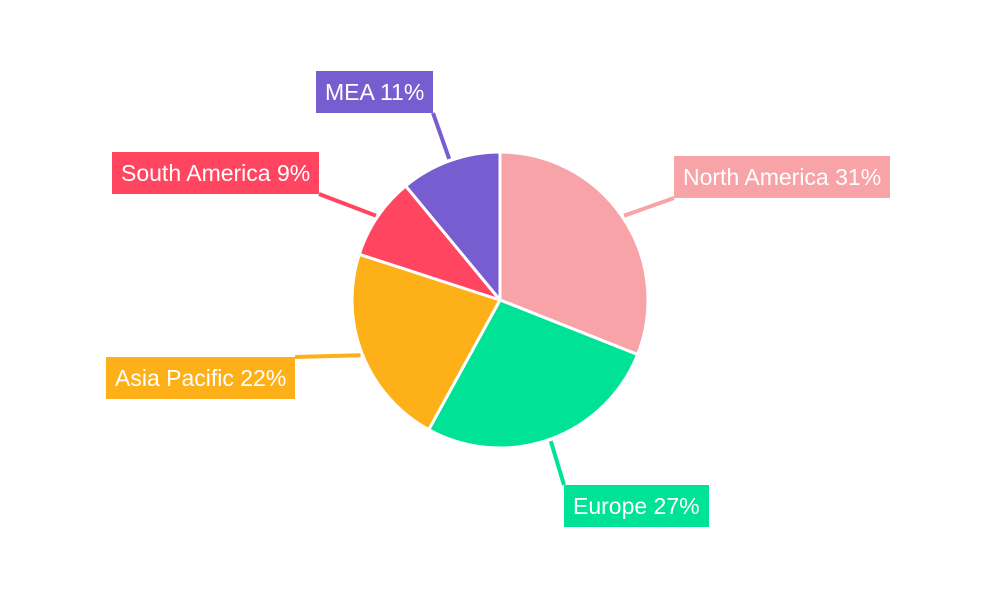 This screenshot has width=1000, height=600. I want to click on slice-north-america, so click(574, 253).